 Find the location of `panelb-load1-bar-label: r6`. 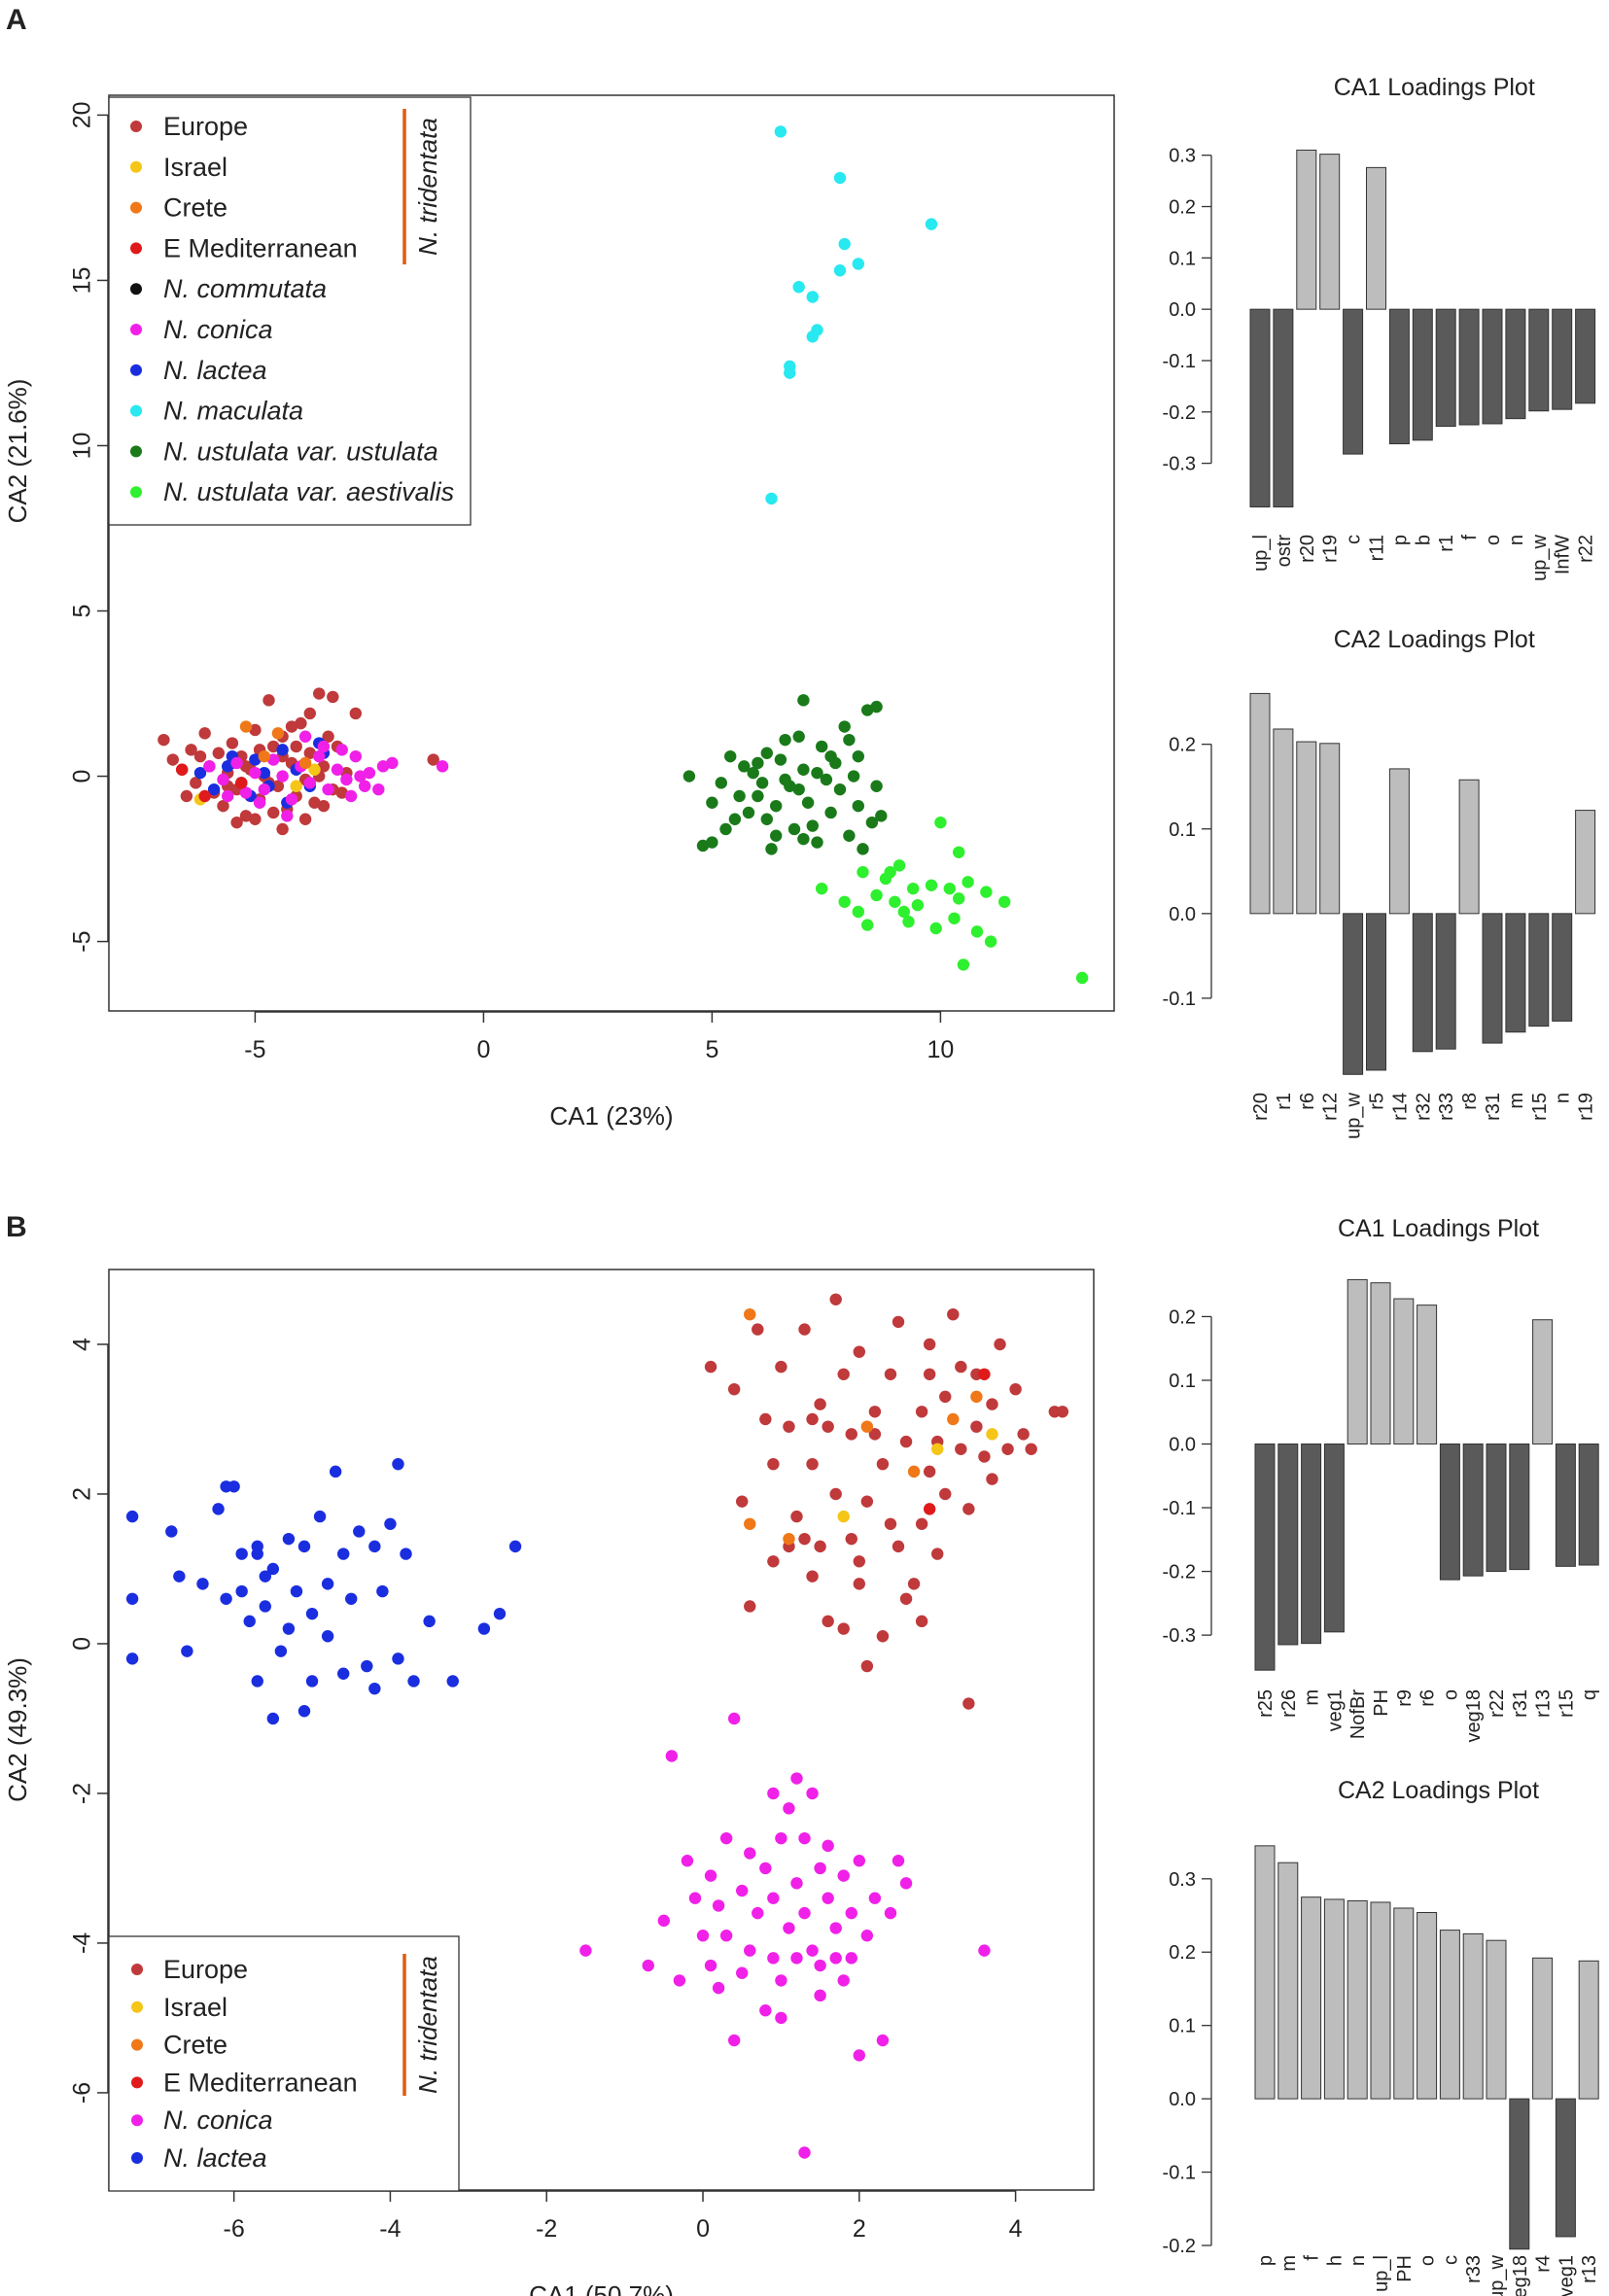

panelb-load1-bar-label: r6 is located at coordinates (1428, 1698).